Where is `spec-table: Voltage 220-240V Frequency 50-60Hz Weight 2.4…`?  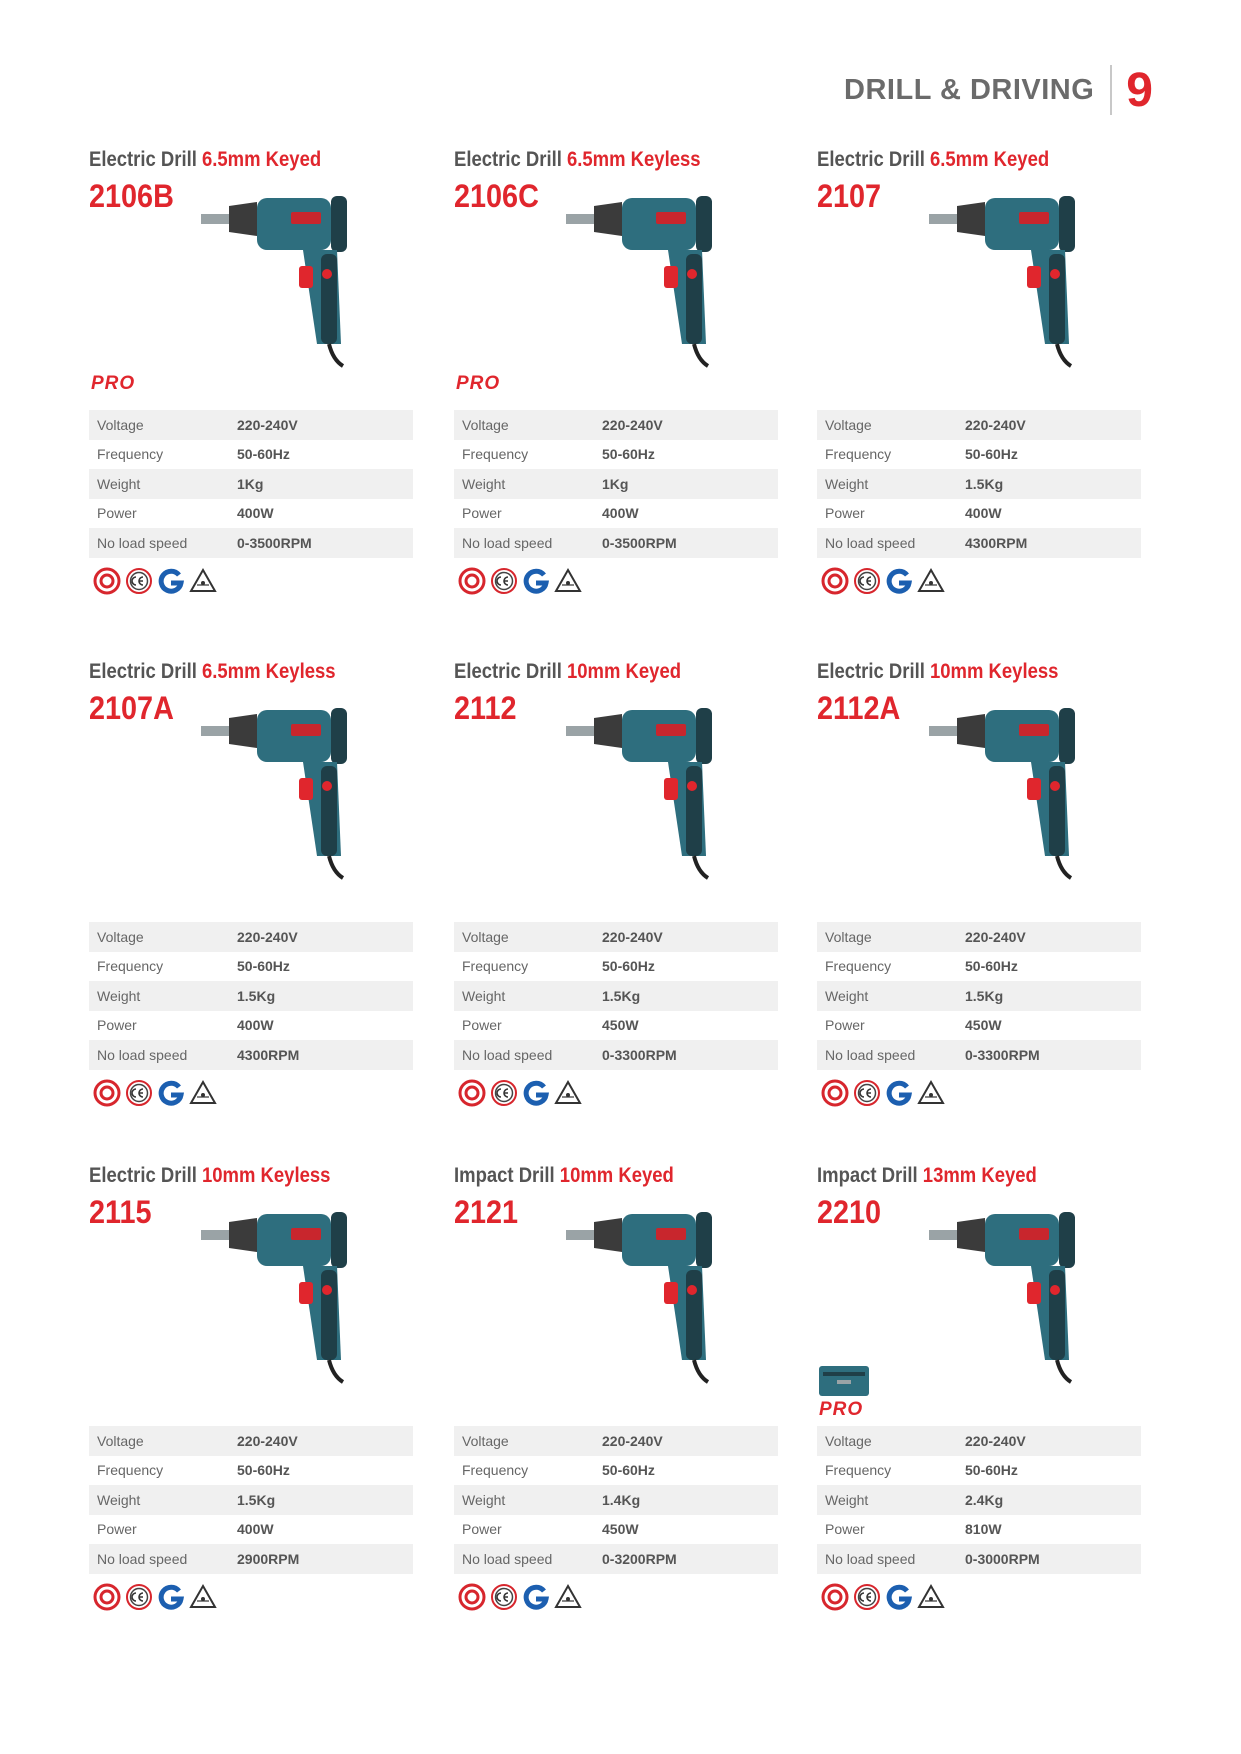
spec-table: Voltage 220-240V Frequency 50-60Hz Weight 2.4… is located at coordinates (979, 1500).